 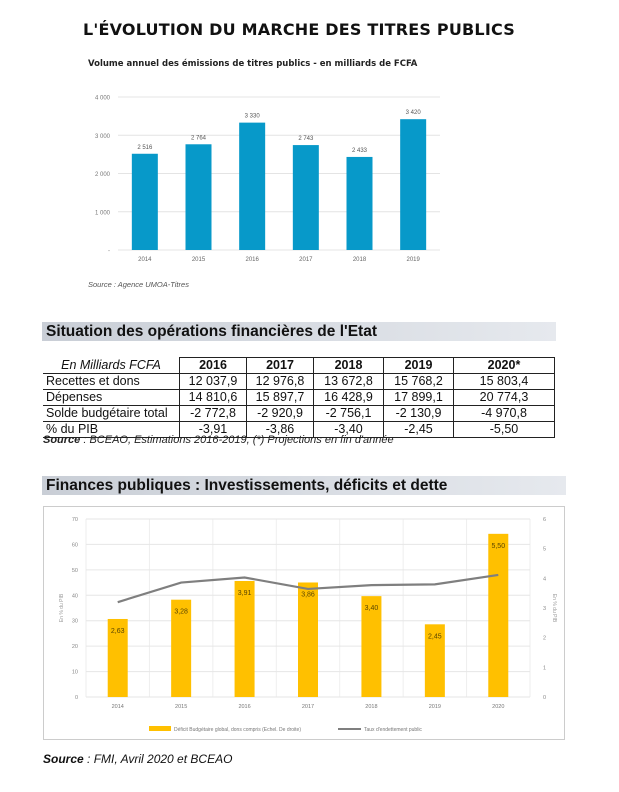 What do you see at coordinates (544, 550) in the screenshot?
I see `right-tick-label: 5` at bounding box center [544, 550].